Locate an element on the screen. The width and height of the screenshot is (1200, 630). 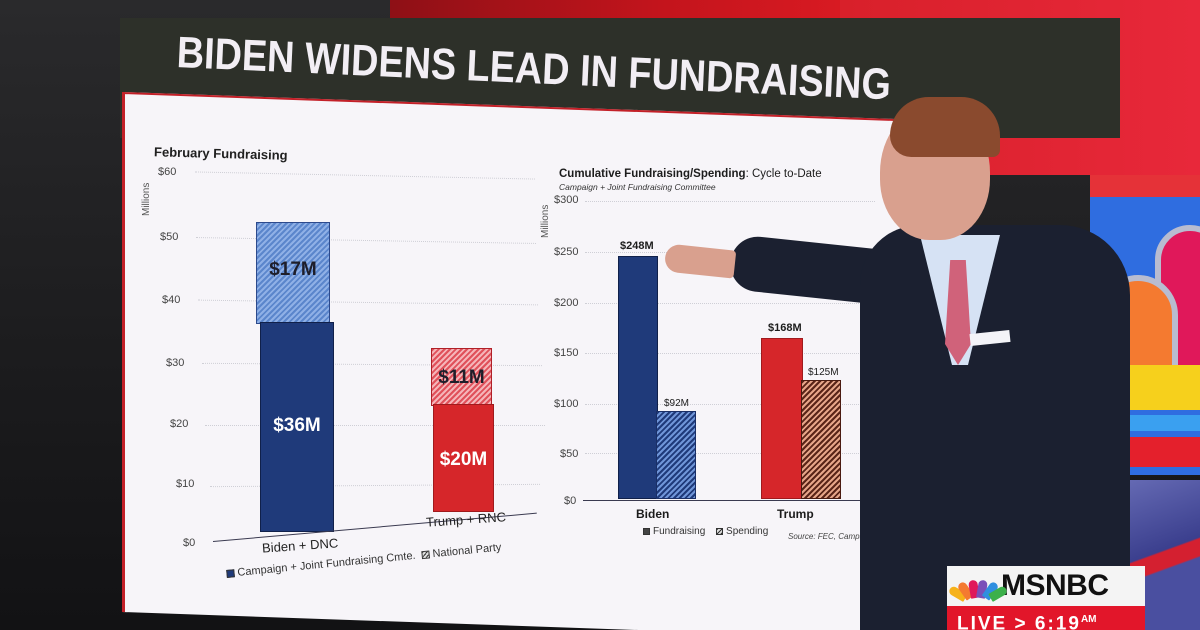
live-time-bar: LIVE > 6:19AM is located at coordinates (1046, 618).